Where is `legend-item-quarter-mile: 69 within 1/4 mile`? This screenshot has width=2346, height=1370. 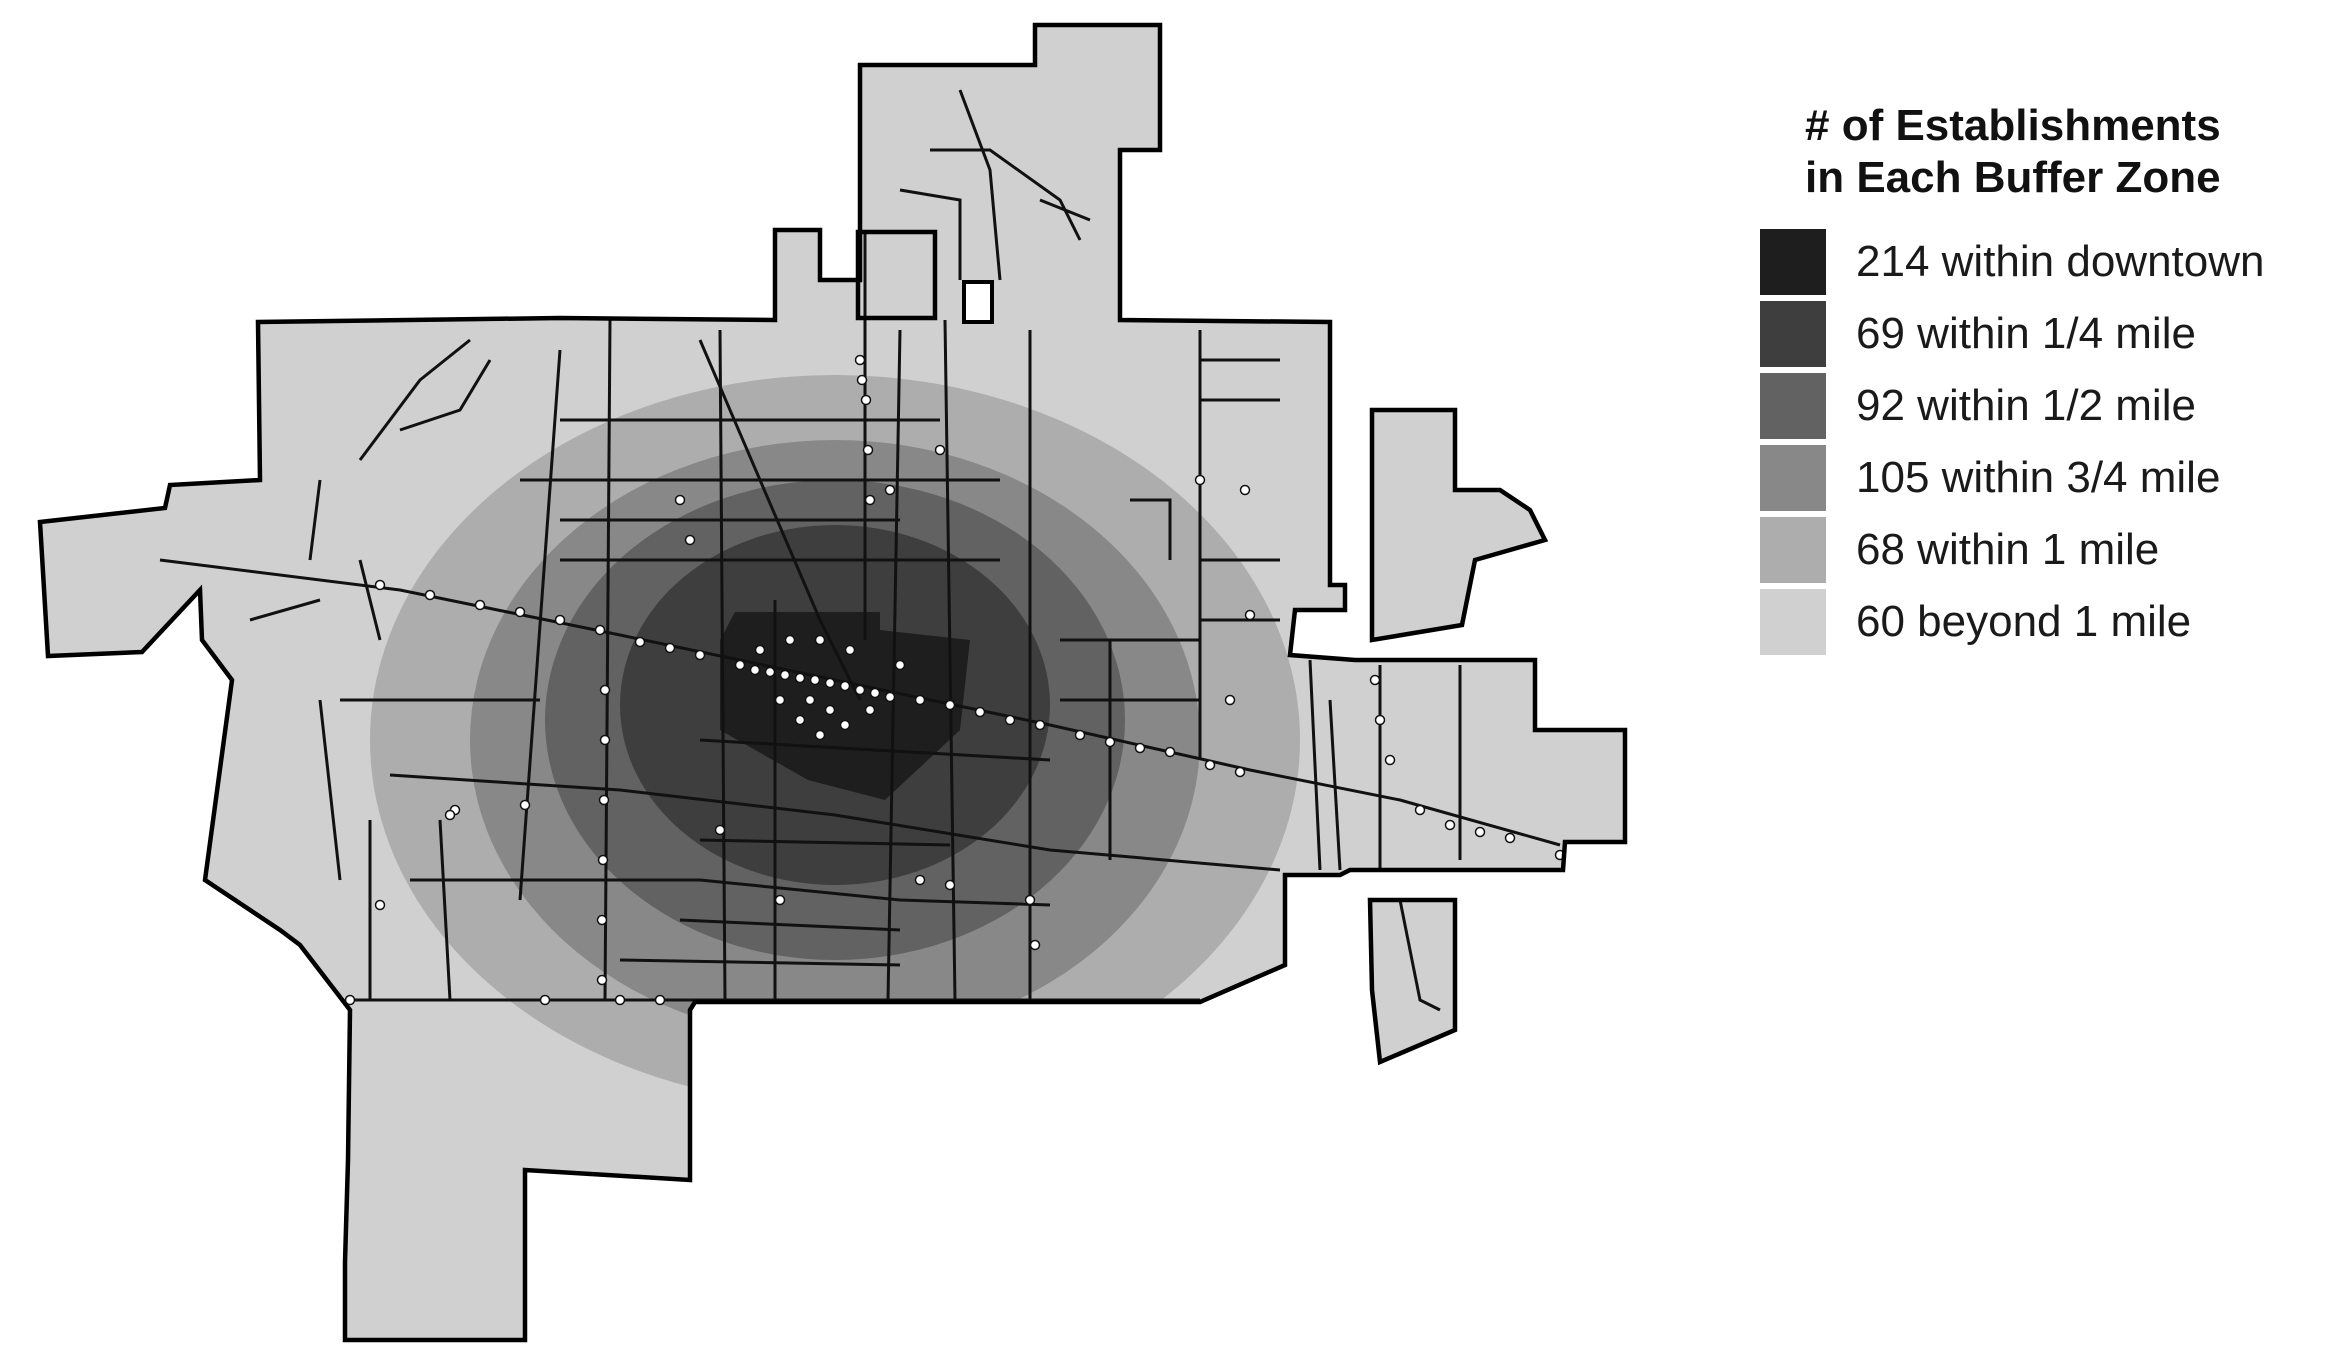
legend-item-quarter-mile: 69 within 1/4 mile is located at coordinates (2045, 334).